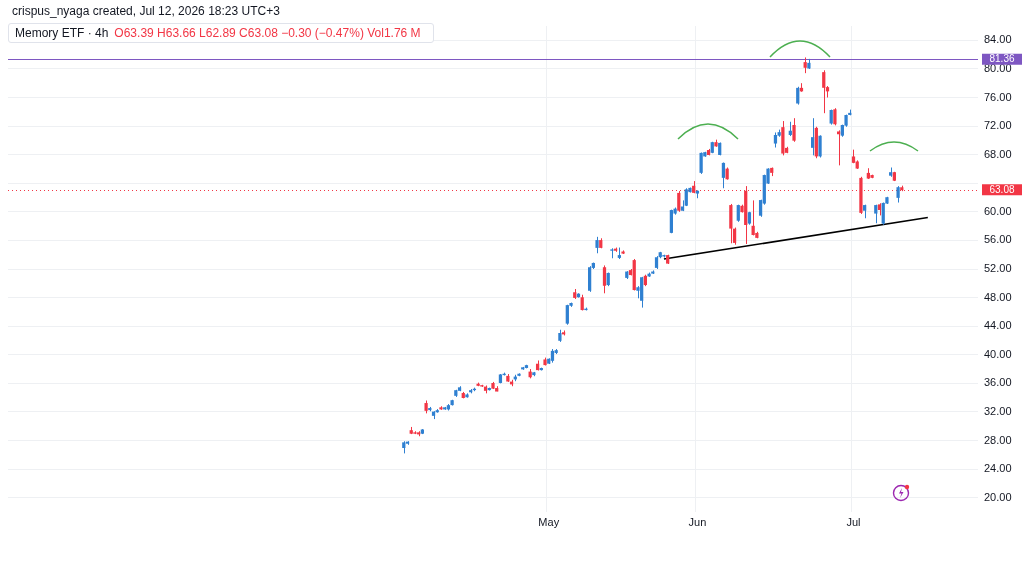 The image size is (1024, 567). Describe the element at coordinates (998, 353) in the screenshot. I see `y-tick-label: 40.00` at that location.